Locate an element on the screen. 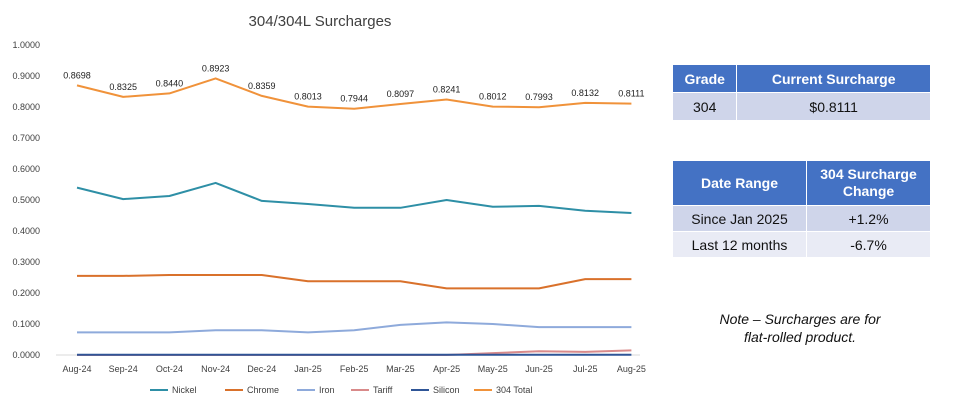  grade-cell: 304 is located at coordinates (704, 106).